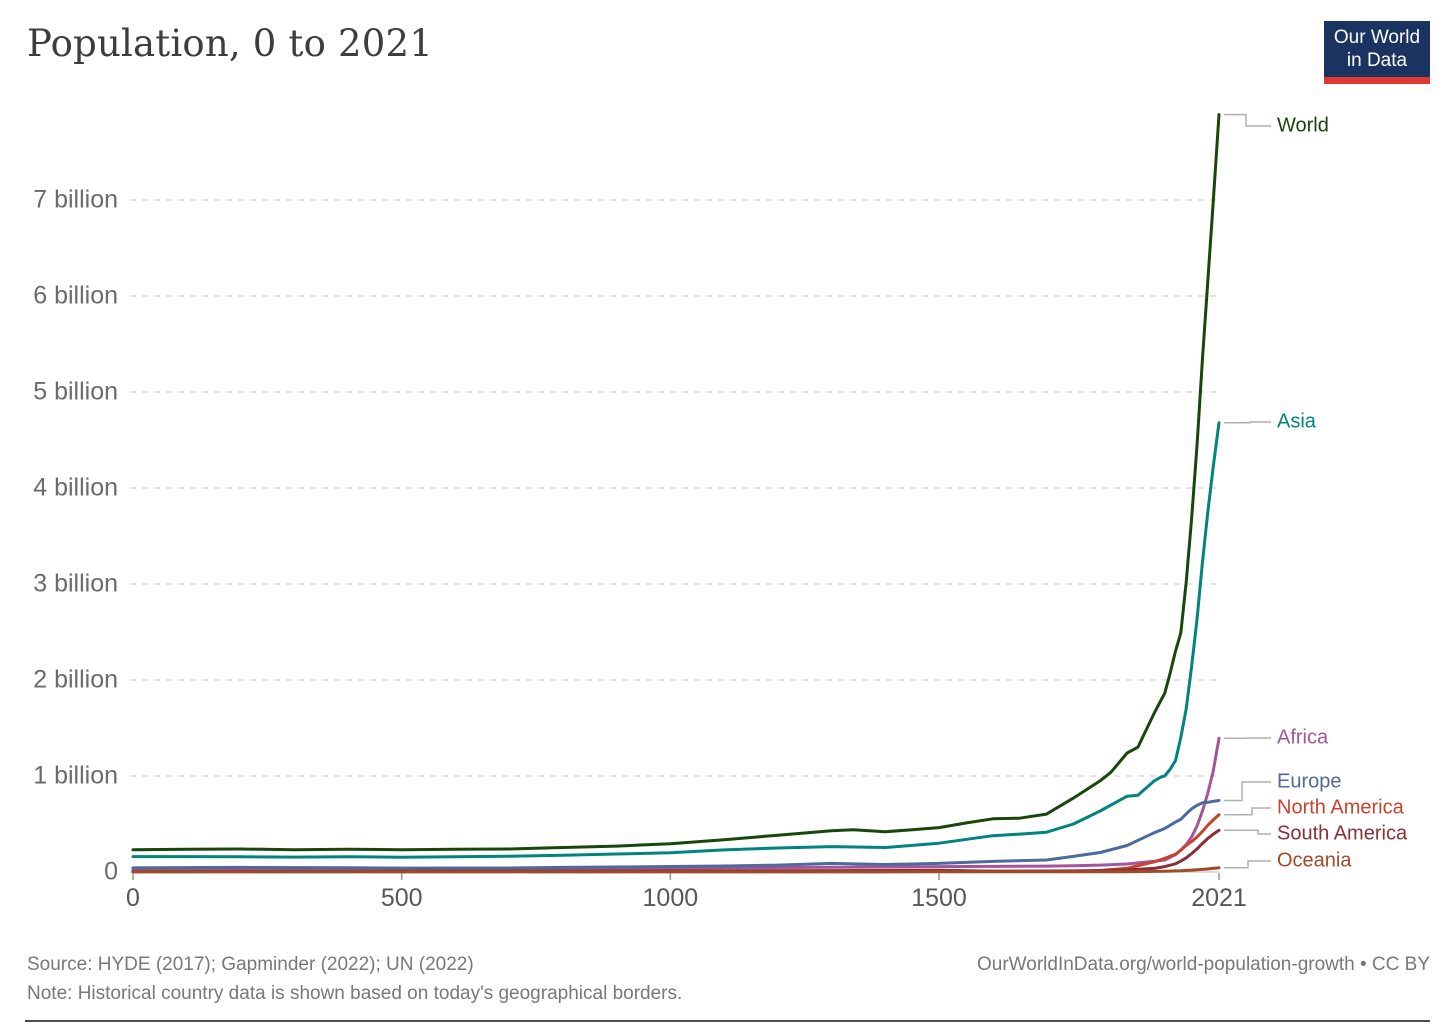 The height and width of the screenshot is (1028, 1456). Describe the element at coordinates (1314, 860) in the screenshot. I see `series-label-oceania: Oceania` at that location.